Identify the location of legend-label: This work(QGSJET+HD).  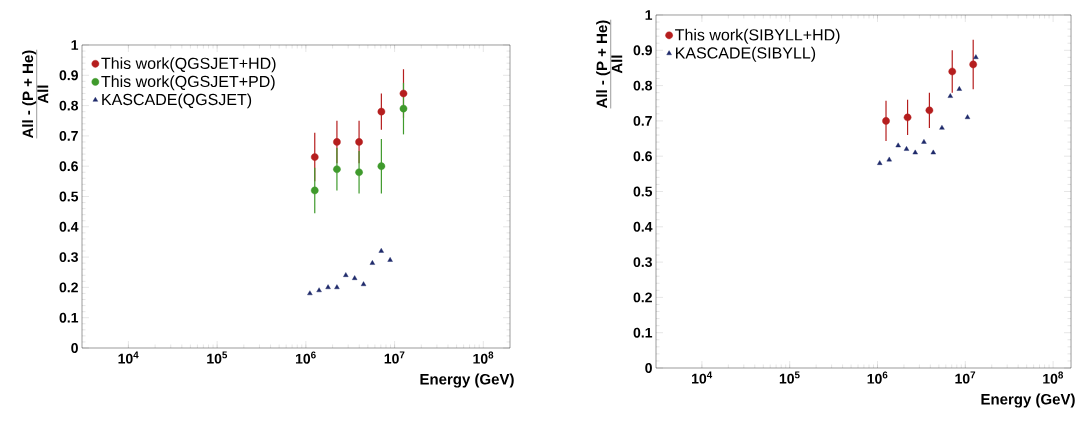
(188, 65).